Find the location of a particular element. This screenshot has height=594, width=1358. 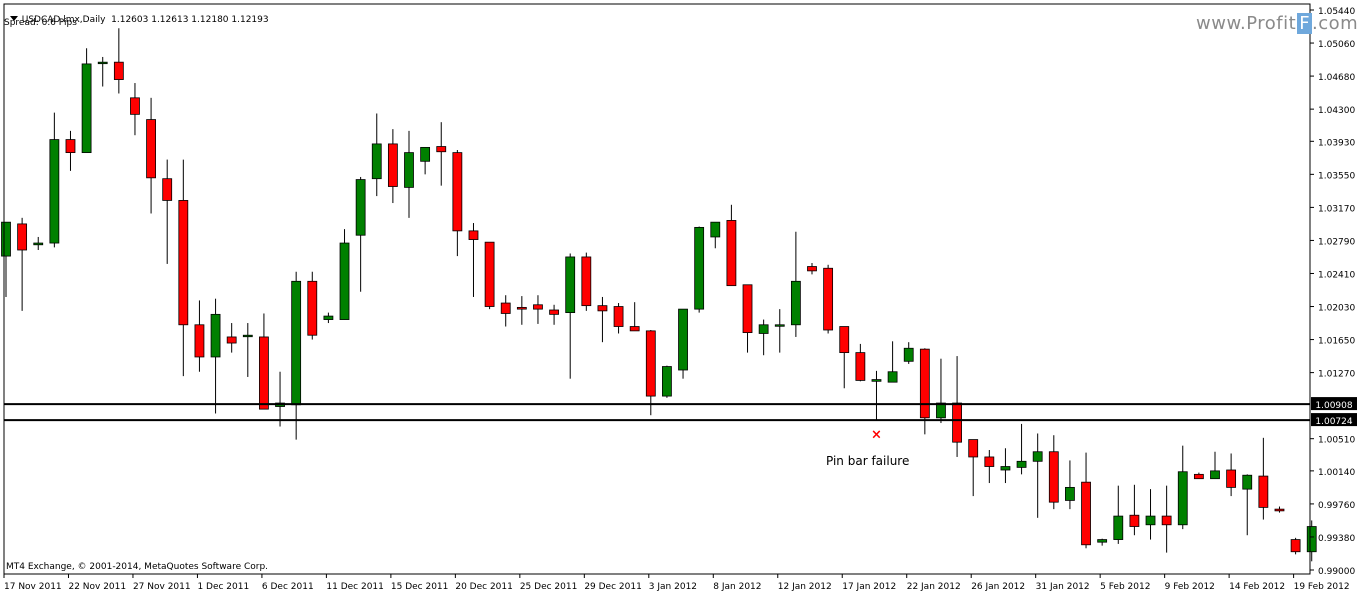

x-tick-label: 26 Jan 2012 is located at coordinates (998, 587).